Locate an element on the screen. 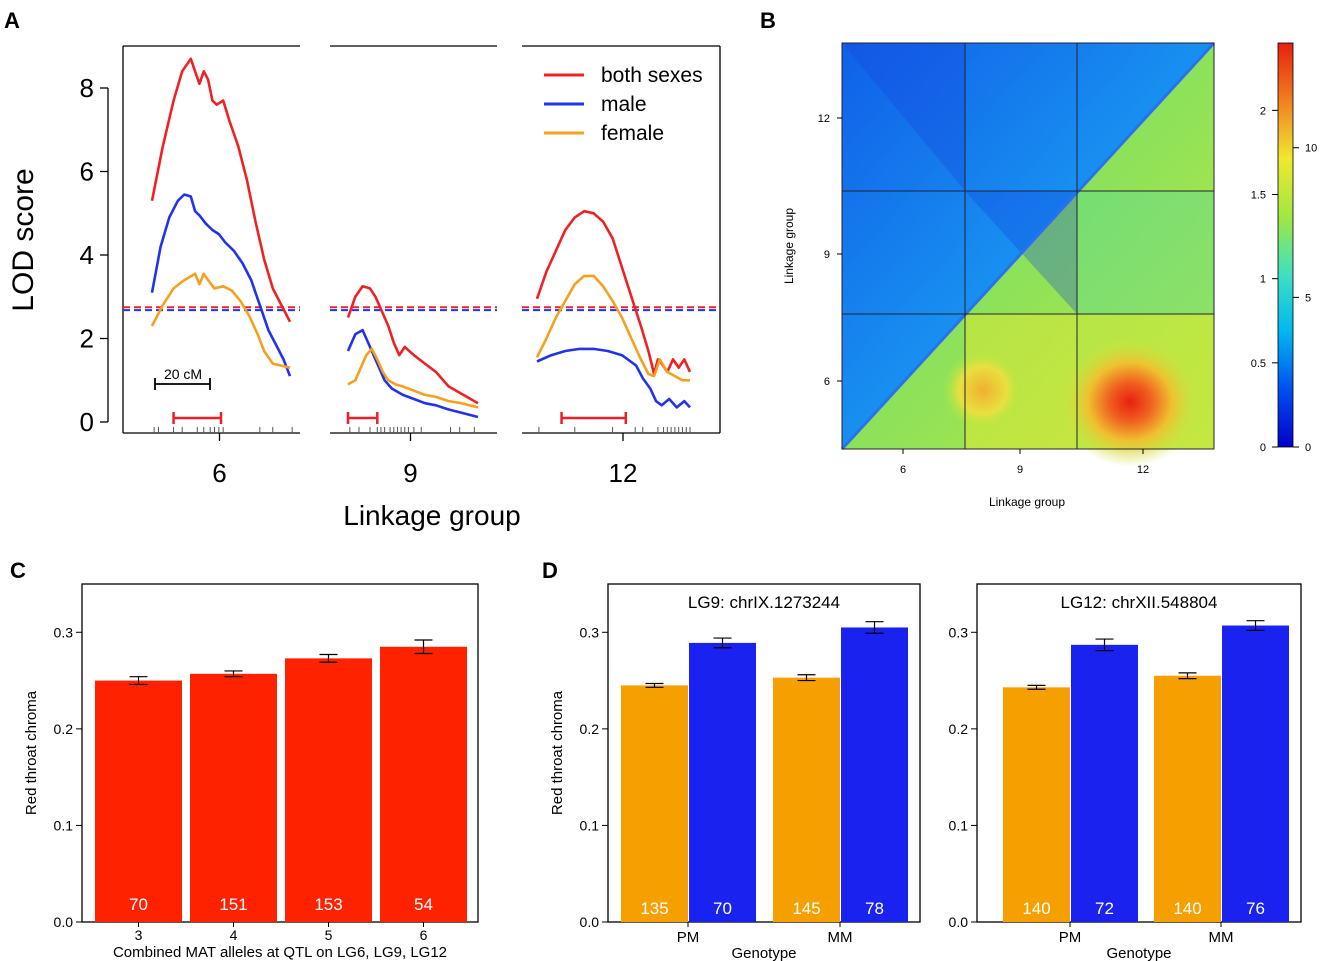  colorbar-right-label: 5 is located at coordinates (1308, 298).